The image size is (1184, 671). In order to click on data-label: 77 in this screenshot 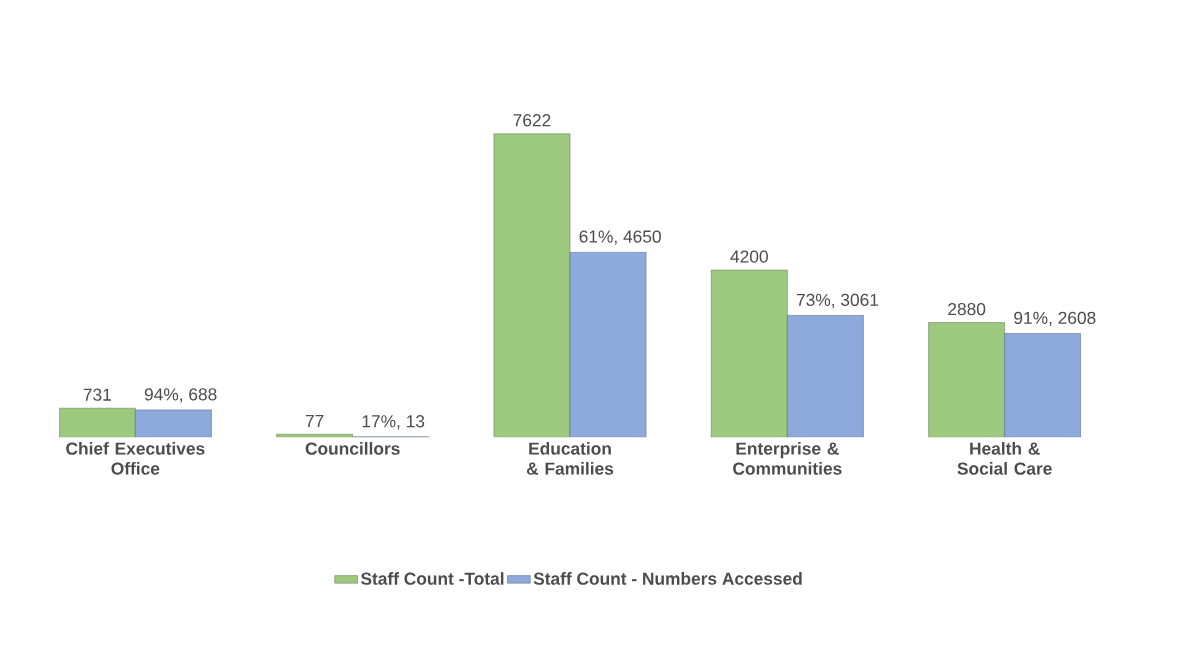, I will do `click(314, 421)`.